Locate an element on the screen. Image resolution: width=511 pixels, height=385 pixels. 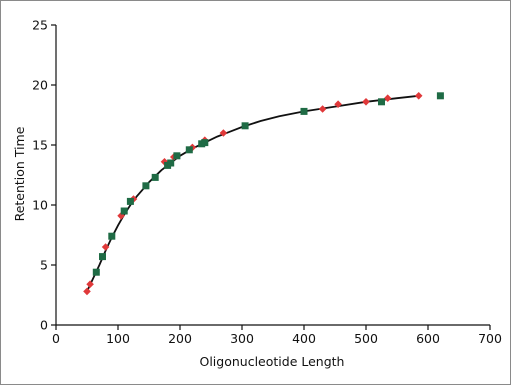
y-tick-label: 25 is located at coordinates (40, 25).